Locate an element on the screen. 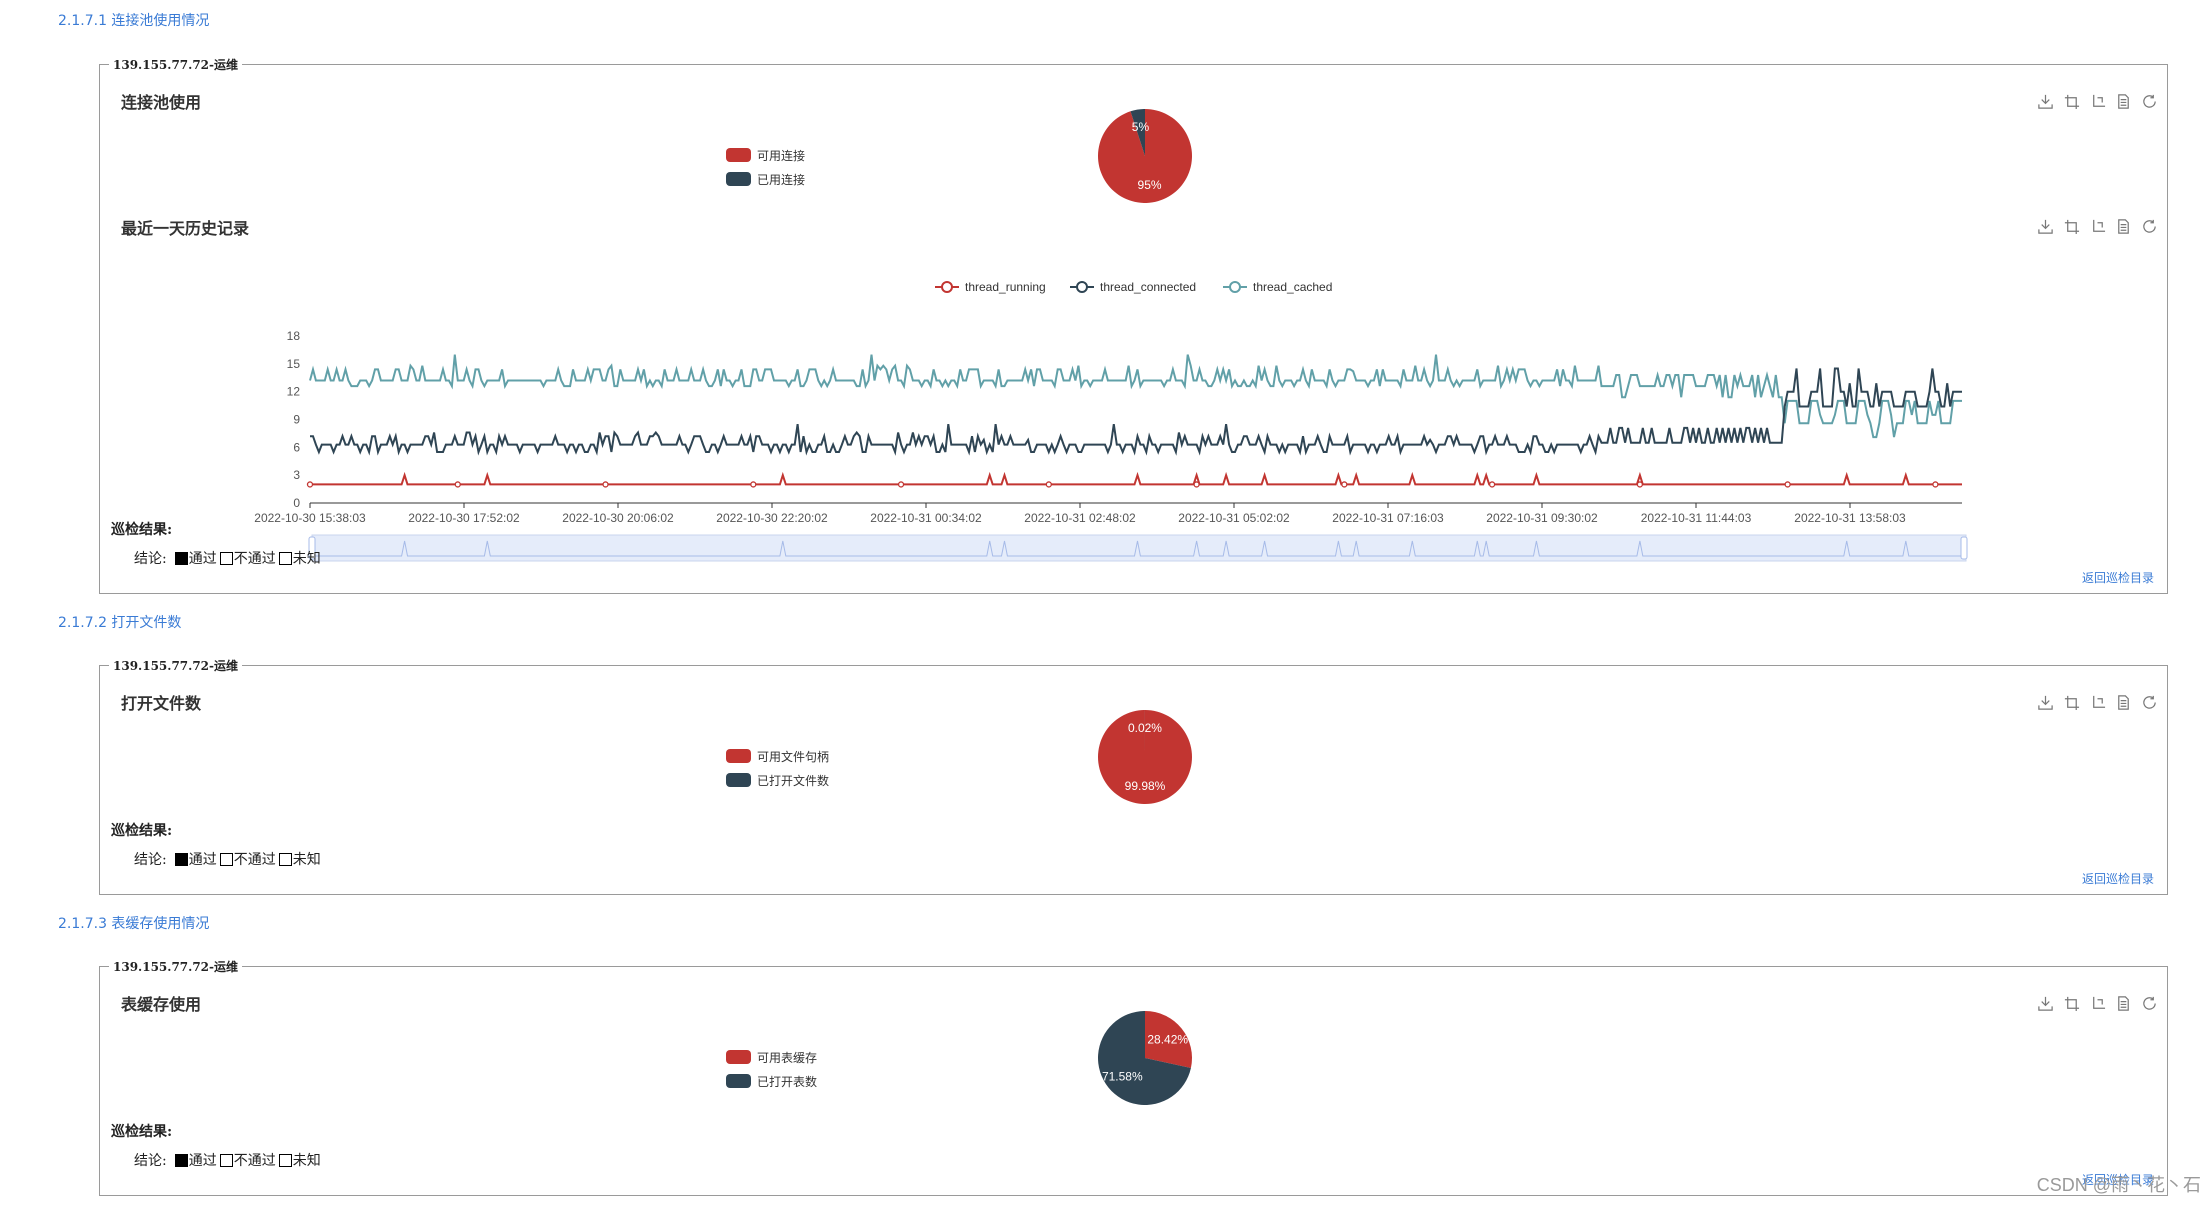 Image resolution: width=2211 pixels, height=1207 pixels. history-title: 最近一天历史记录 is located at coordinates (185, 228).